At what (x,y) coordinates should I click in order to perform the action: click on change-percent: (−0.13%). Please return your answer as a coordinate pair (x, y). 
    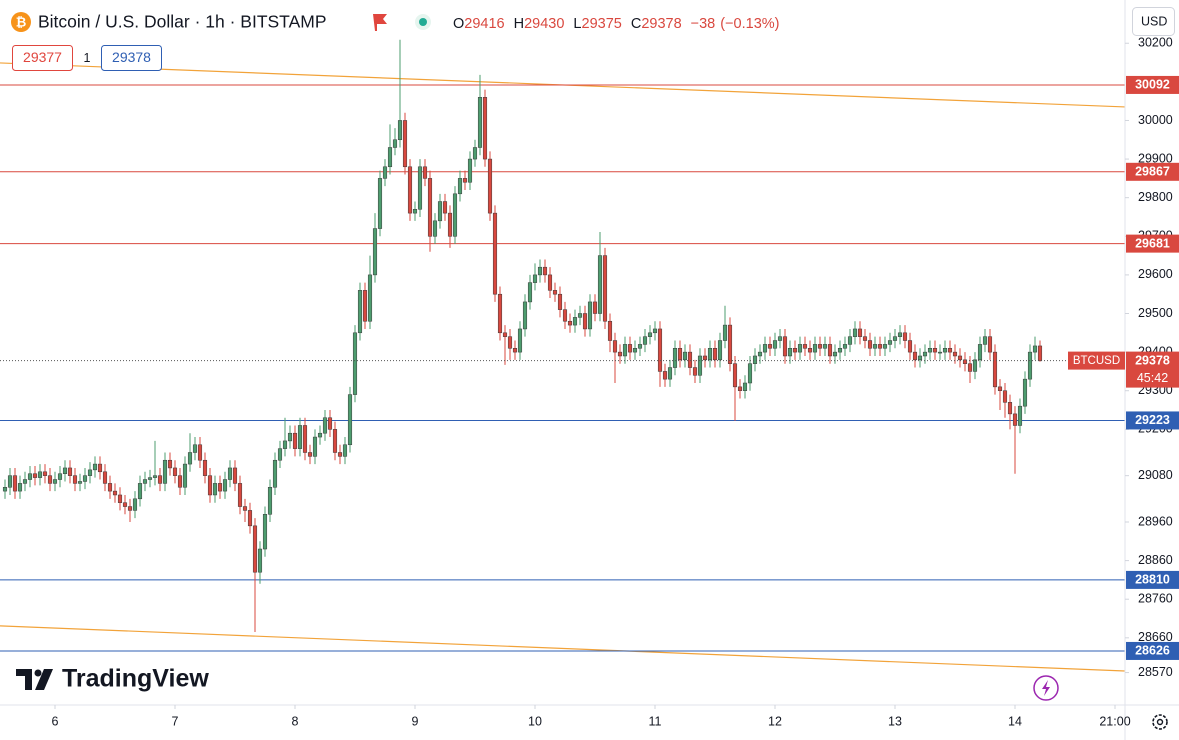
    Looking at the image, I should click on (749, 24).